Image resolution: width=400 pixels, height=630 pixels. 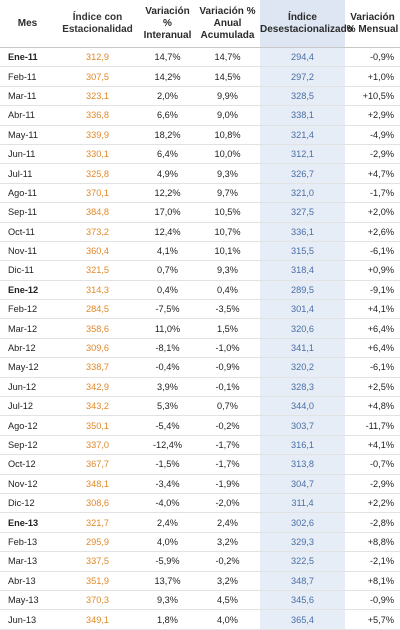 I want to click on cell-mes: Jun-13, so click(x=27, y=619).